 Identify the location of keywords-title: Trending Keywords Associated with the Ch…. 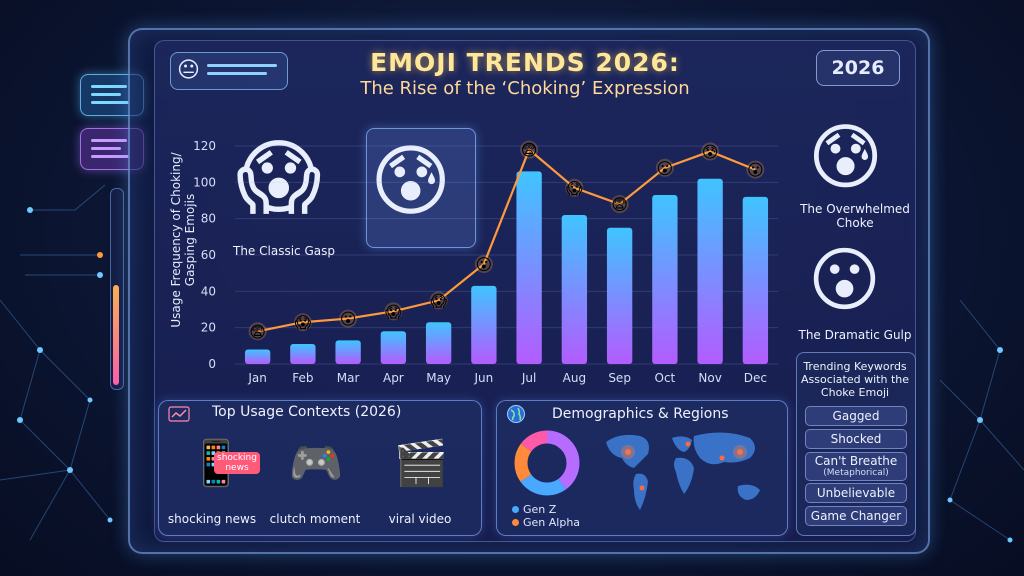
(854, 379).